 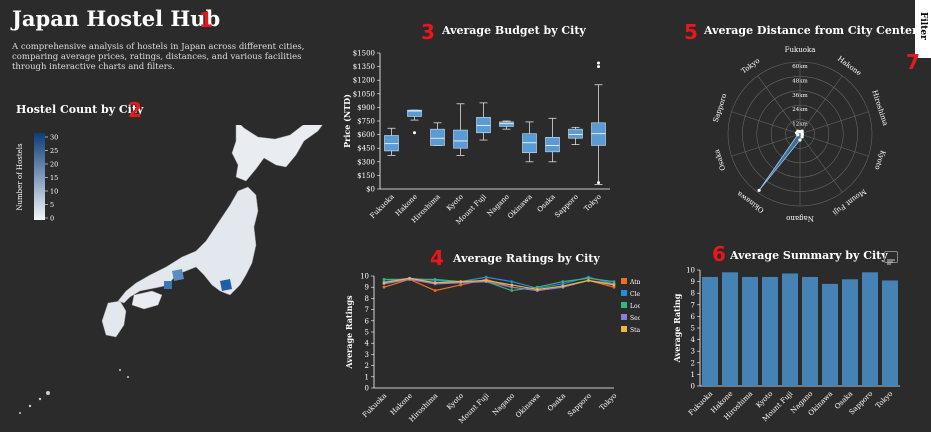 I want to click on y-axis-label: Average Ratings, so click(x=349, y=332).